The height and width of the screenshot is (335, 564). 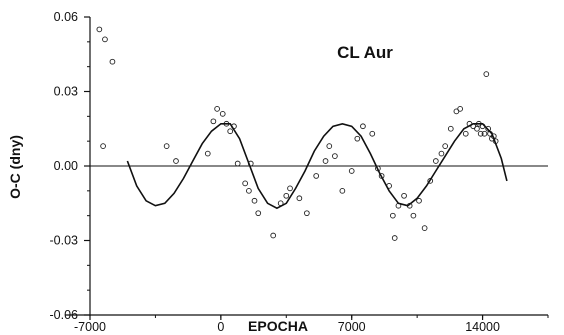 What do you see at coordinates (482, 327) in the screenshot?
I see `x-tick-label: 14000` at bounding box center [482, 327].